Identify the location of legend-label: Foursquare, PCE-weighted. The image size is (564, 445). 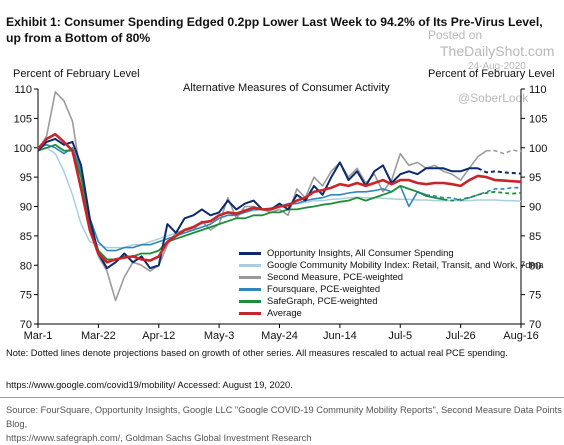
(324, 289).